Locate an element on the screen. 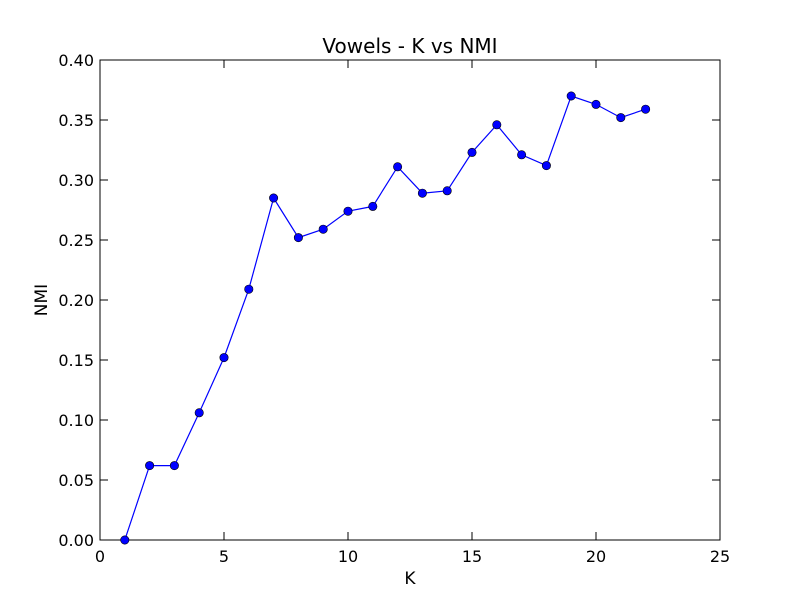 The width and height of the screenshot is (800, 600). y-tick-label: 0.40 is located at coordinates (76, 60).